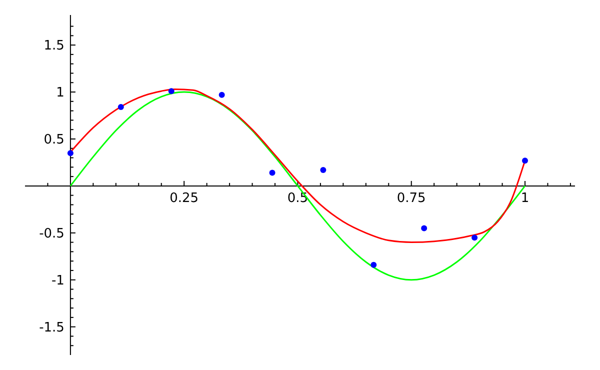 The image size is (600, 370). What do you see at coordinates (57, 280) in the screenshot?
I see `y-tick-label: -1` at bounding box center [57, 280].